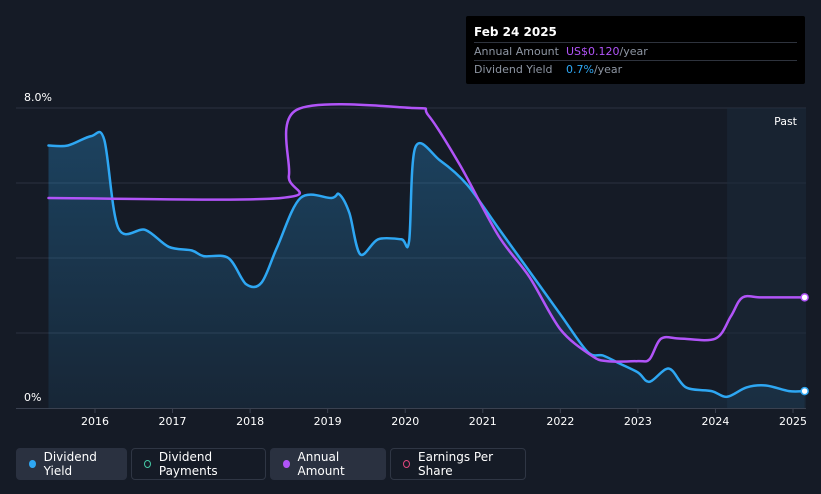 This screenshot has width=821, height=494. I want to click on tooltip-label: Dividend Yield, so click(513, 69).